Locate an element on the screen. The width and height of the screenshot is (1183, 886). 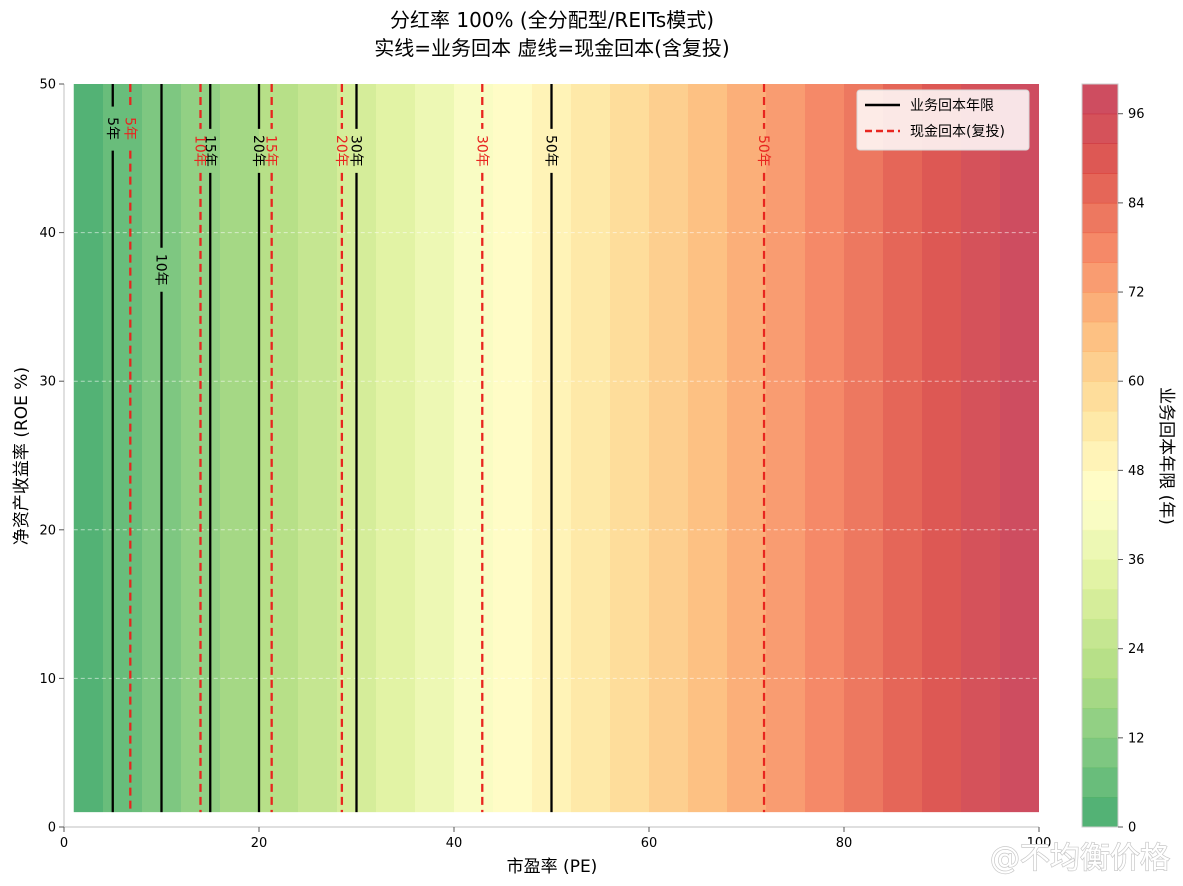
chart-title: 分红率 100% (全分配型/REITs模式) is located at coordinates (552, 20).